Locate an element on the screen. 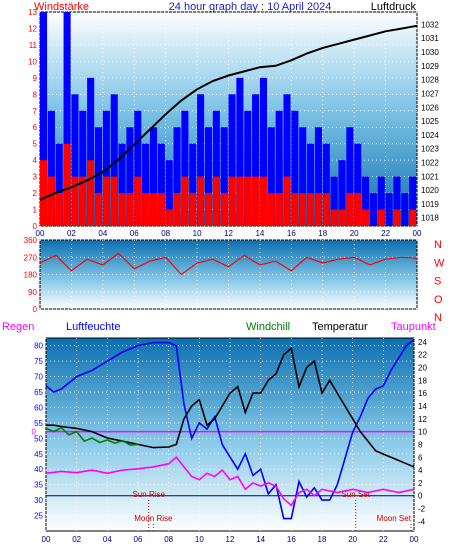 Image resolution: width=462 pixels, height=550 pixels. direction-tick-label: 360 is located at coordinates (31, 240).